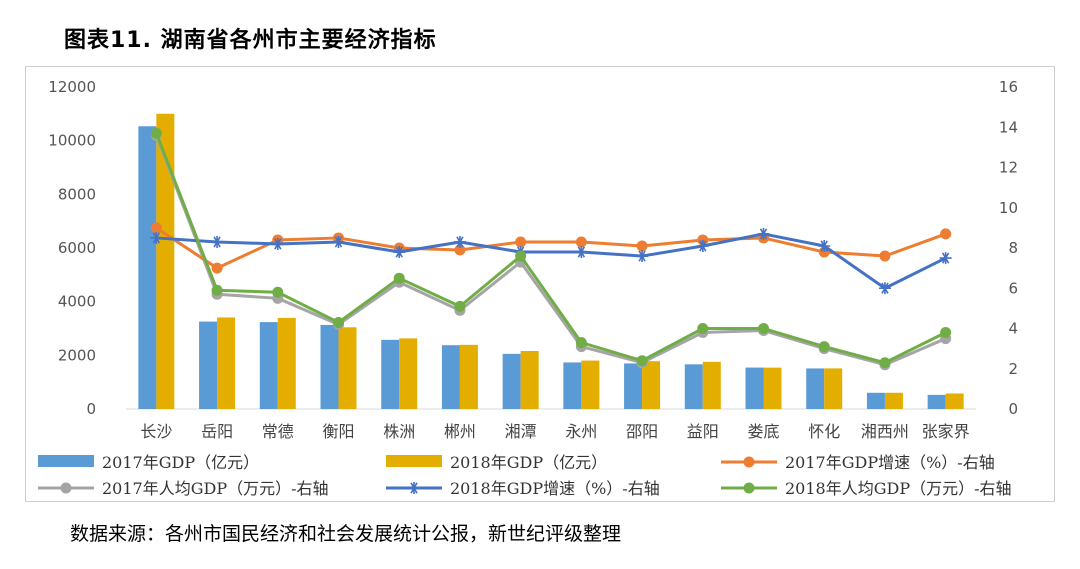  Describe the element at coordinates (1013, 248) in the screenshot. I see `right-tick-label: 8` at that location.